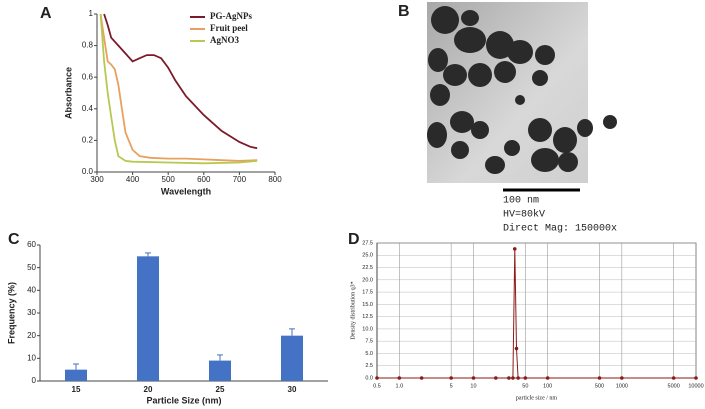 Image resolution: width=705 pixels, height=409 pixels. Describe the element at coordinates (560, 229) in the screenshot. I see `image-caption: Direct Mag: 150000x` at that location.